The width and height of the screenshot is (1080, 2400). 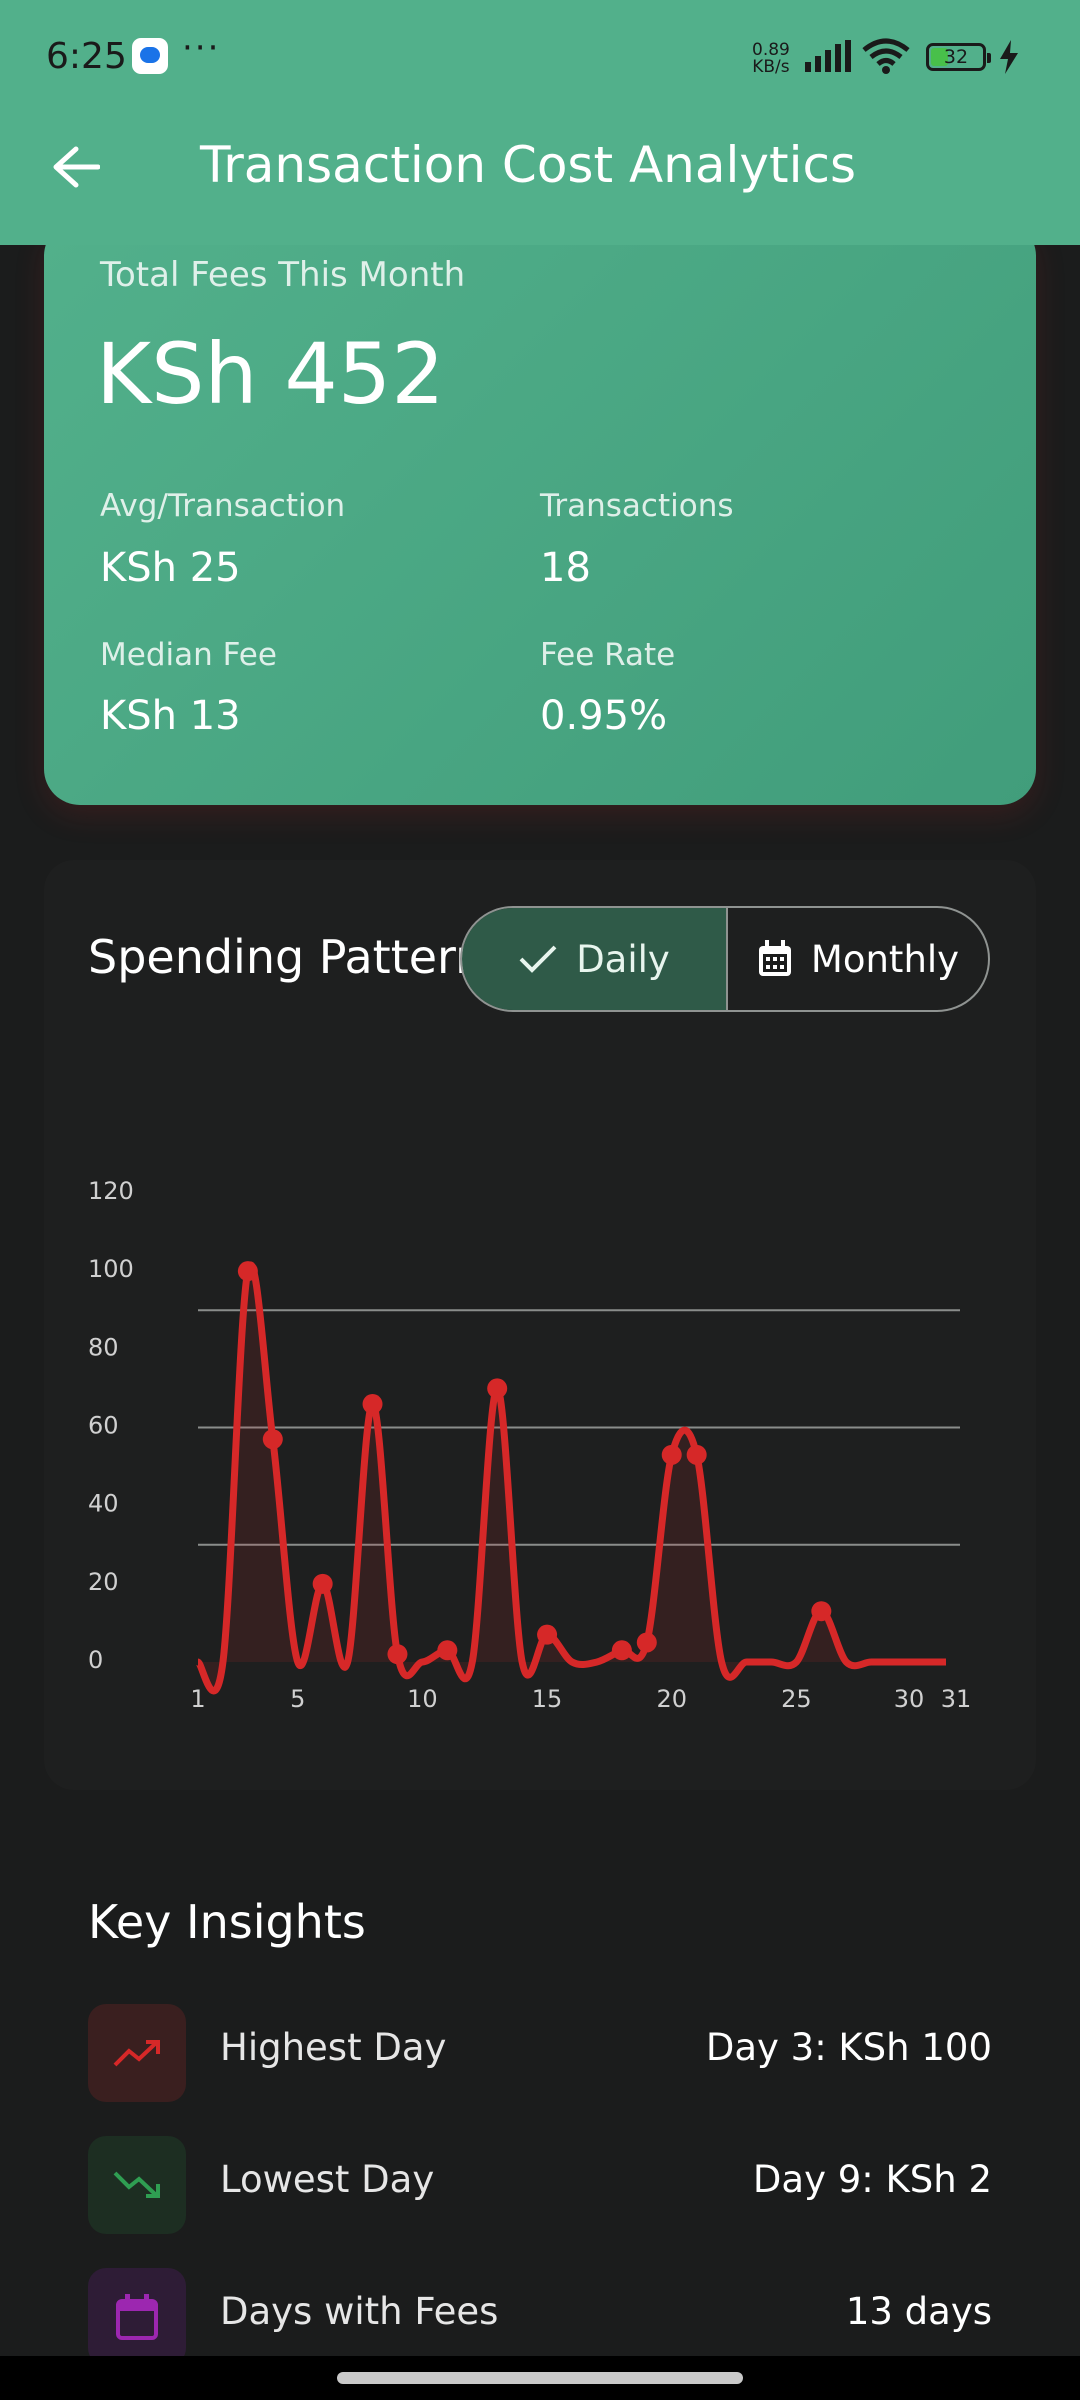 I want to click on monthly-toggle-button: Monthly, so click(x=858, y=959).